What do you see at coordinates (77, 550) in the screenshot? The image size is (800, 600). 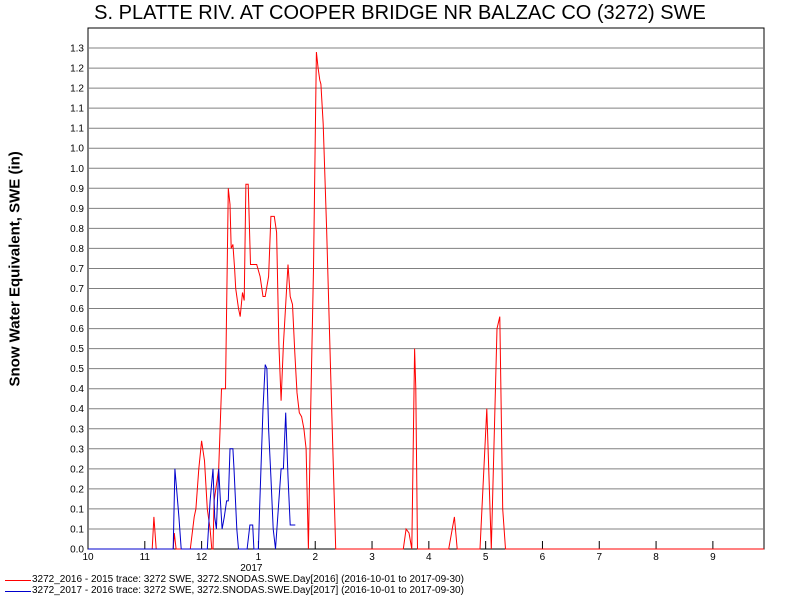 I see `y-tick-label: 0.0` at bounding box center [77, 550].